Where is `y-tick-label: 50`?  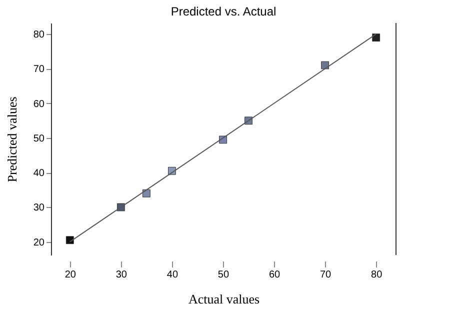
y-tick-label: 50 is located at coordinates (39, 138).